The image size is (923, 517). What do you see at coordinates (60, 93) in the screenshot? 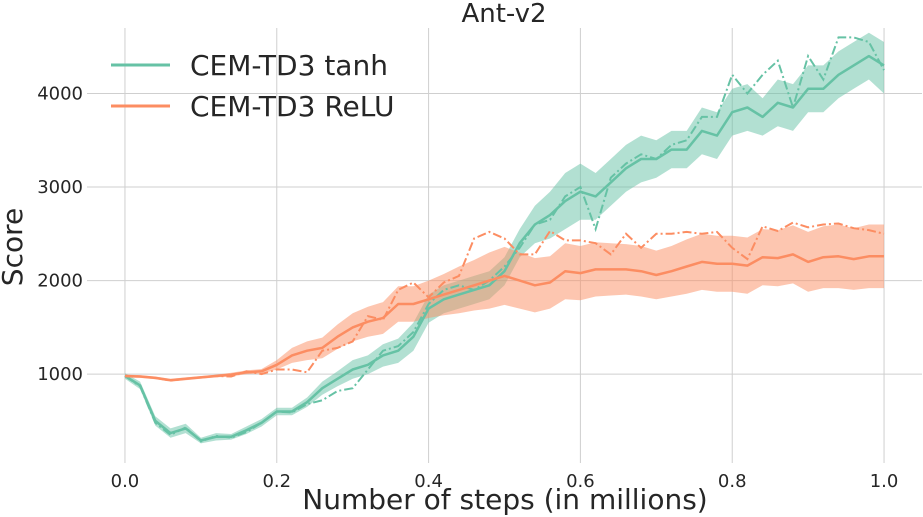
I see `y-tick-label: 4000` at bounding box center [60, 93].